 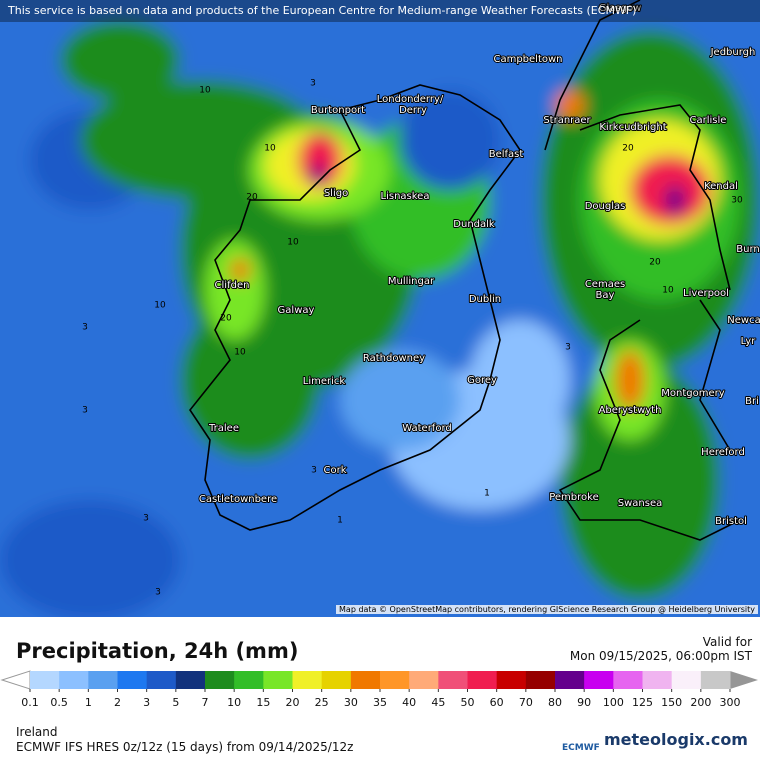 I want to click on place-label: Waterford, so click(x=426, y=428).